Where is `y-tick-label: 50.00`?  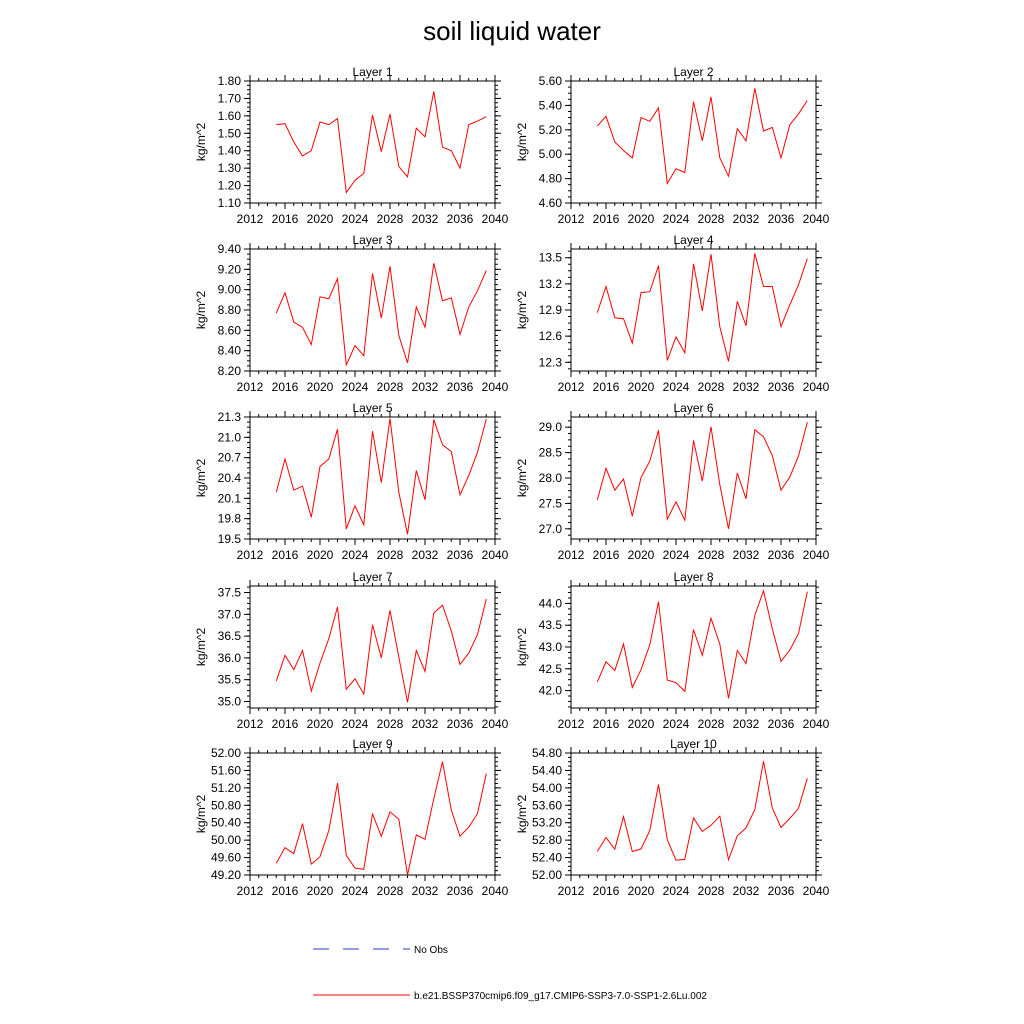 y-tick-label: 50.00 is located at coordinates (226, 840).